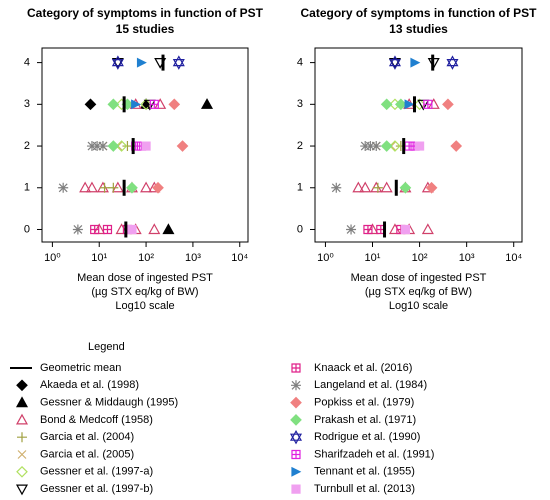 The height and width of the screenshot is (500, 550). What do you see at coordinates (80, 368) in the screenshot?
I see `legend-label: Geometric mean` at bounding box center [80, 368].